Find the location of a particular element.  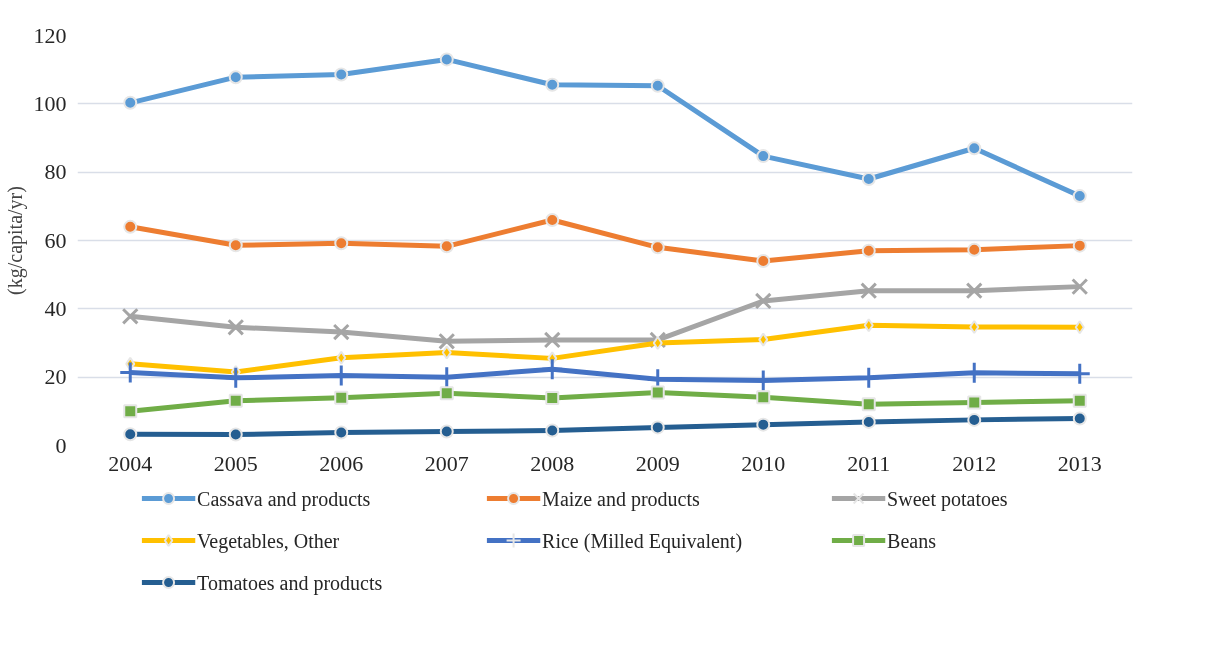

y-tick-label: 0 is located at coordinates (61, 445).